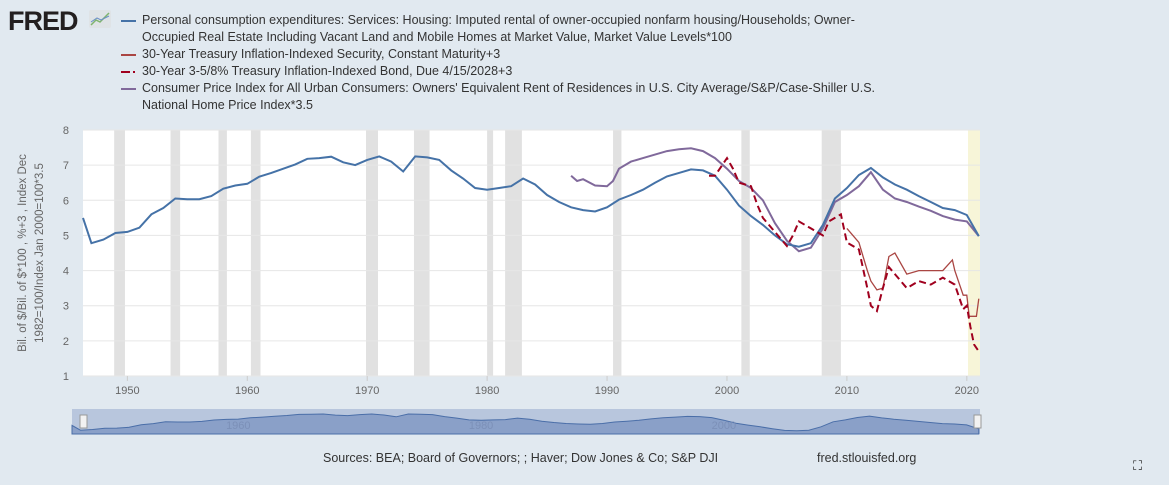  I want to click on fred-logo: FRED, so click(43, 21).